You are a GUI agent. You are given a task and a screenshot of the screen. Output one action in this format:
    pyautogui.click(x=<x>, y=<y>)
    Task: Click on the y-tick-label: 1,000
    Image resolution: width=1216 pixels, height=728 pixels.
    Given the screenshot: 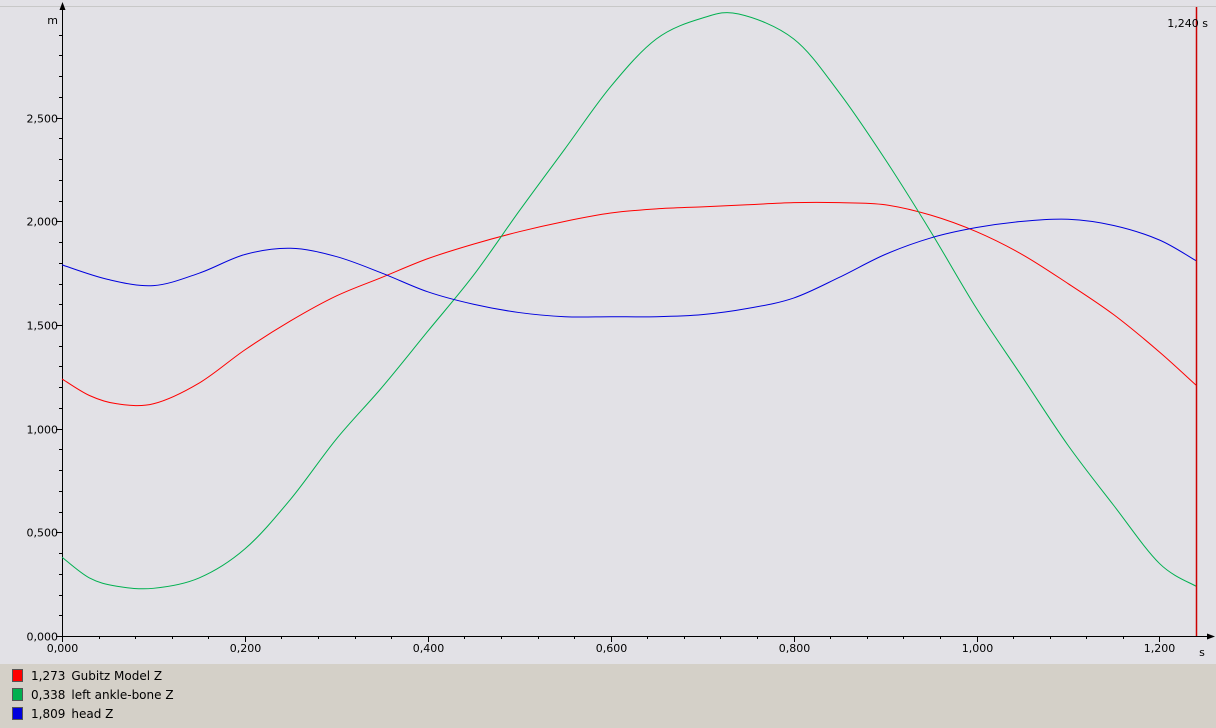 What is the action you would take?
    pyautogui.click(x=43, y=430)
    